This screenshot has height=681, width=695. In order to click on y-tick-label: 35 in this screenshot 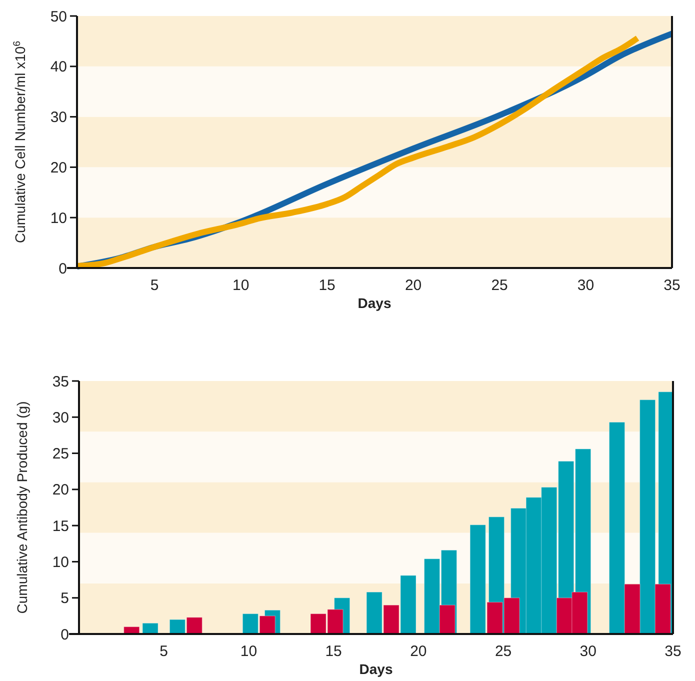, I will do `click(60, 381)`.